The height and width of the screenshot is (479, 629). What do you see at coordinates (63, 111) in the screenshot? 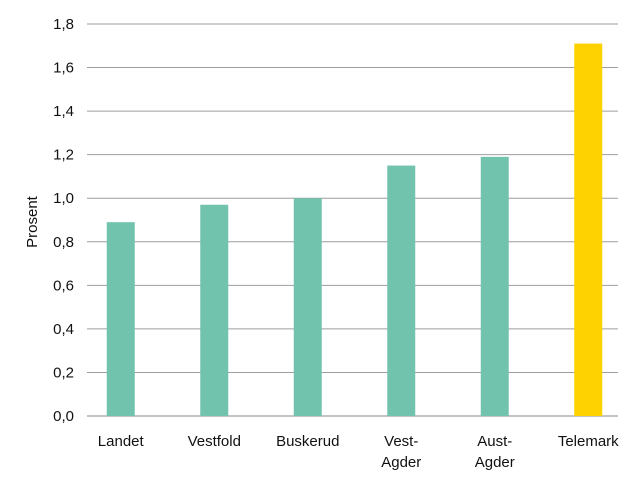
I see `y-tick-label: 1,4` at bounding box center [63, 111].